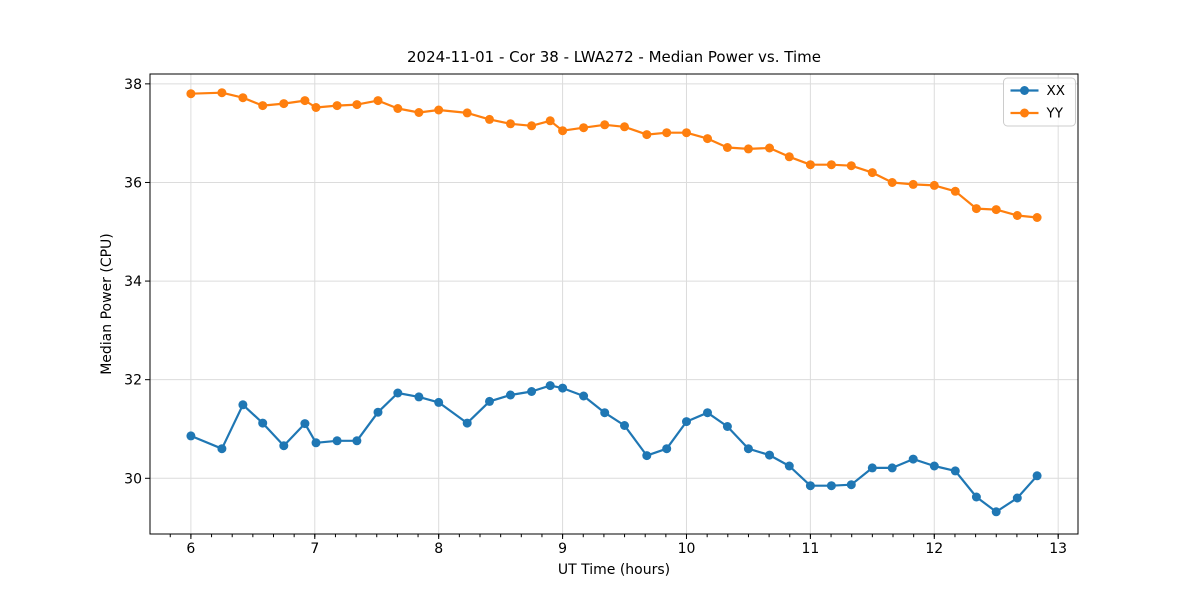 This screenshot has height=600, width=1200. I want to click on x-tick-label: 7, so click(314, 549).